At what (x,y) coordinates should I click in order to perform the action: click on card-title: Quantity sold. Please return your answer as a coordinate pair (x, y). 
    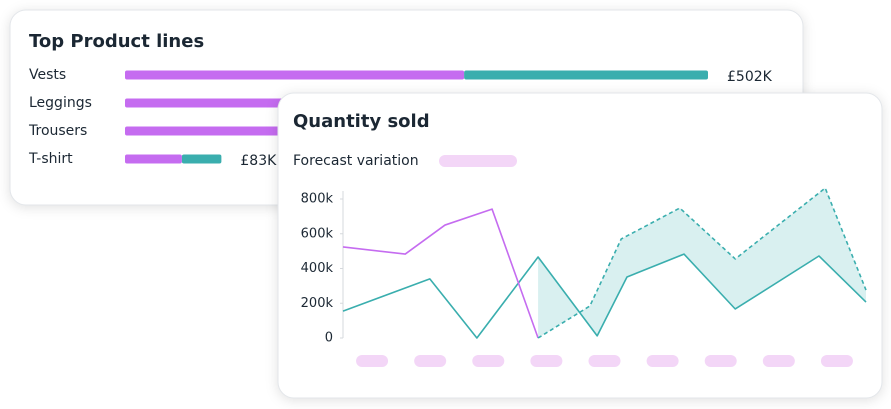
    Looking at the image, I should click on (361, 121).